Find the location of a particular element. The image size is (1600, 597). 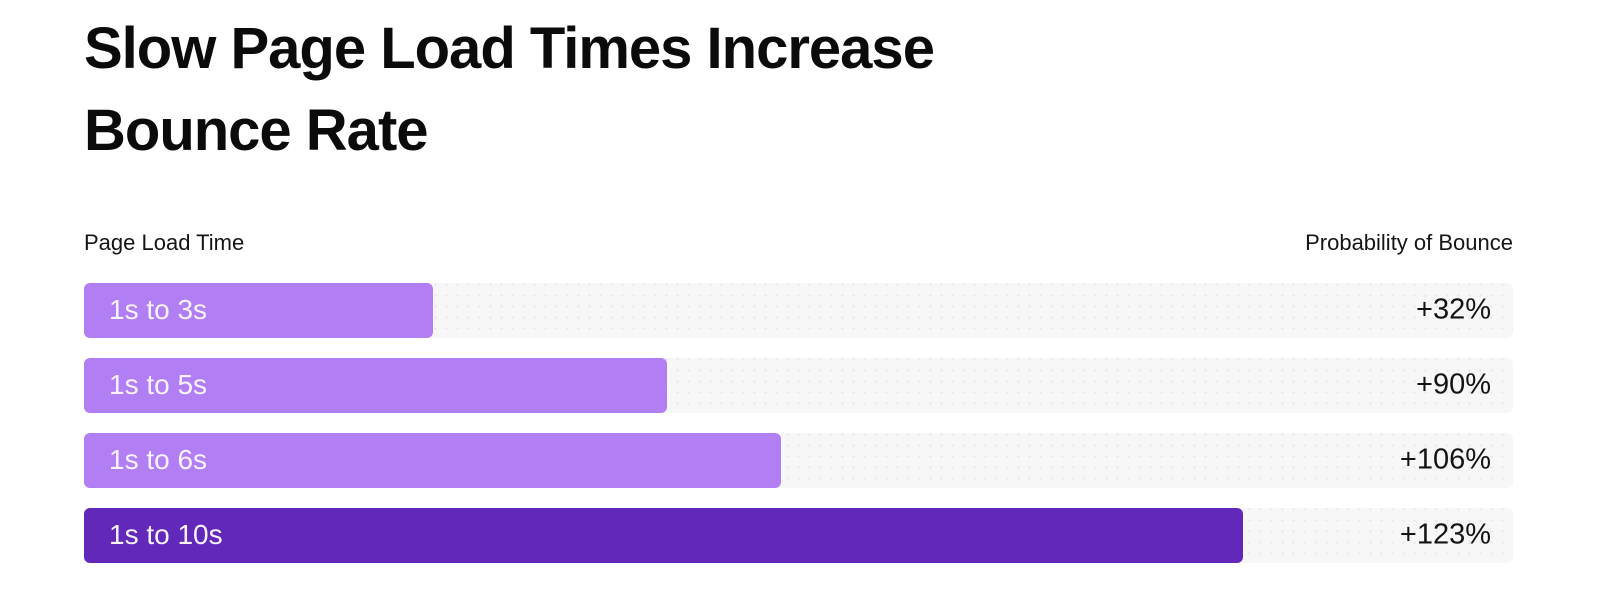

bar: 1s to 5s is located at coordinates (376, 385).